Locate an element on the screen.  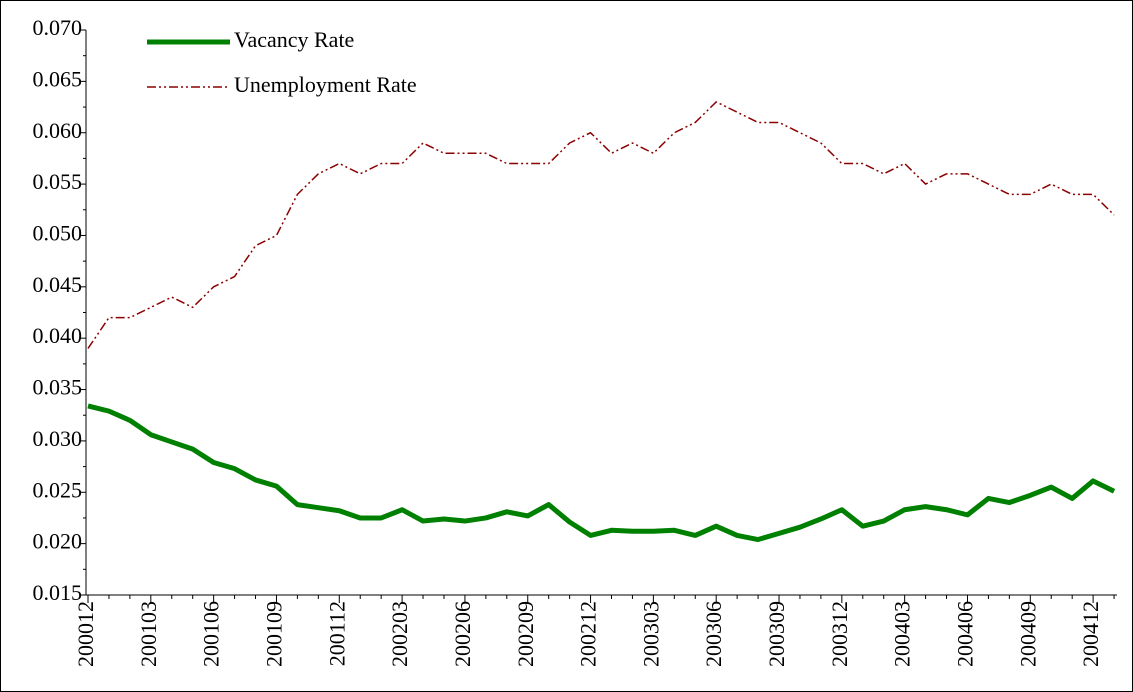
y-tick-label: 0.070 is located at coordinates (58, 27).